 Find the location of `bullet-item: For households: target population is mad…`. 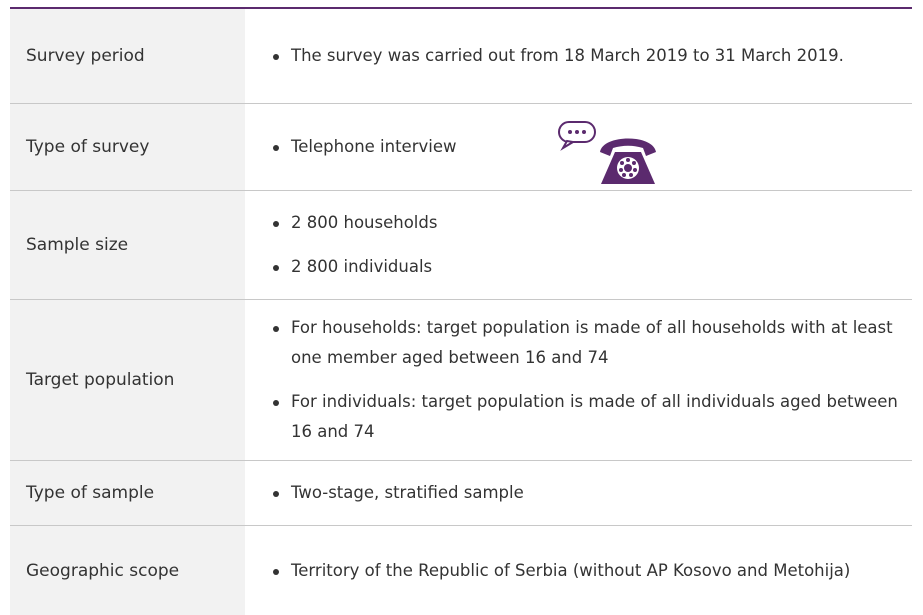

bullet-item: For households: target population is mad… is located at coordinates (587, 343).